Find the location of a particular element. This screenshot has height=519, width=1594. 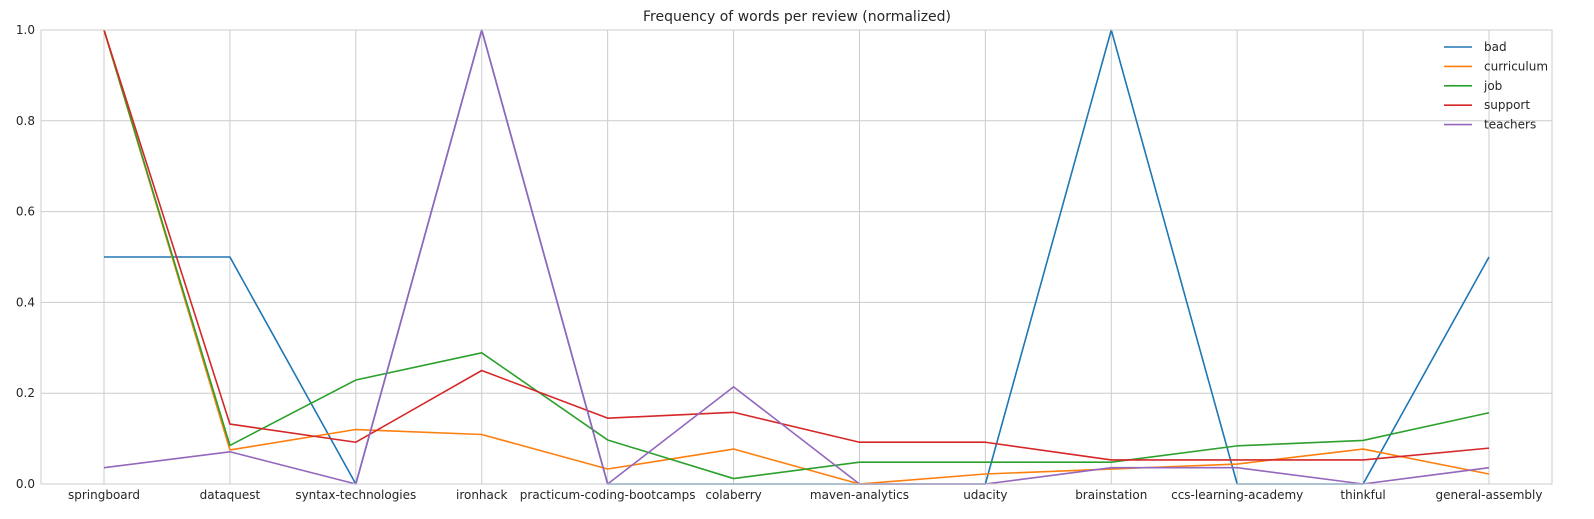

x-tick-label: colaberry is located at coordinates (733, 495).